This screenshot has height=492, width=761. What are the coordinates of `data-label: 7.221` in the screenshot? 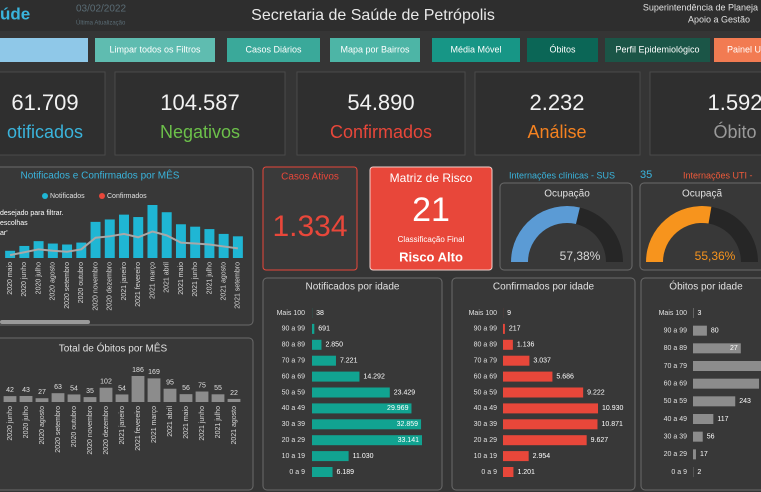 It's located at (349, 361).